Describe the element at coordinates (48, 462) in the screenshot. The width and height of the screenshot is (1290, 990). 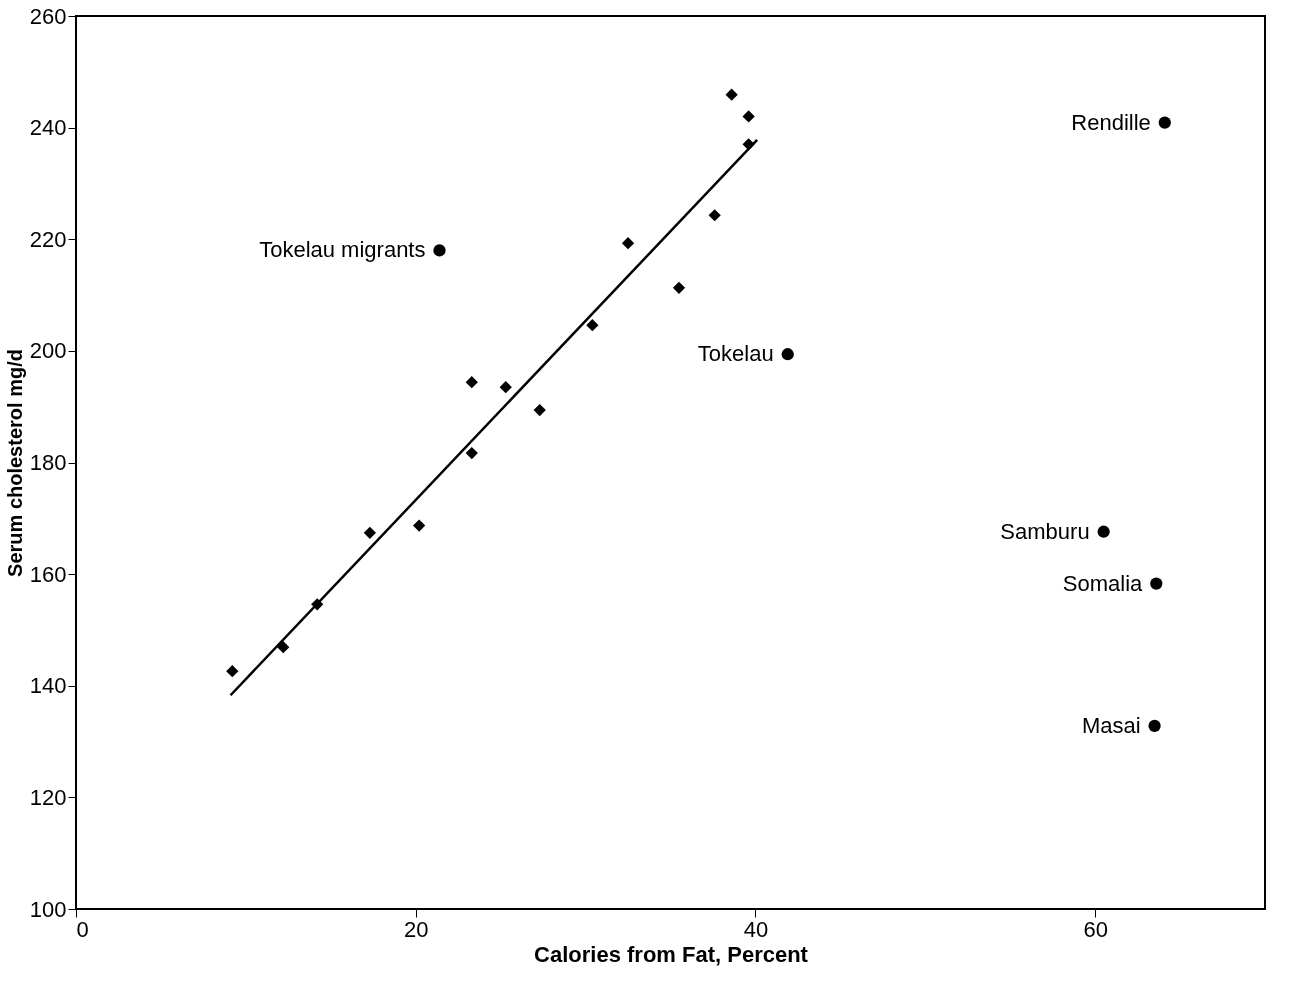
I see `y-tick-label: 180` at that location.